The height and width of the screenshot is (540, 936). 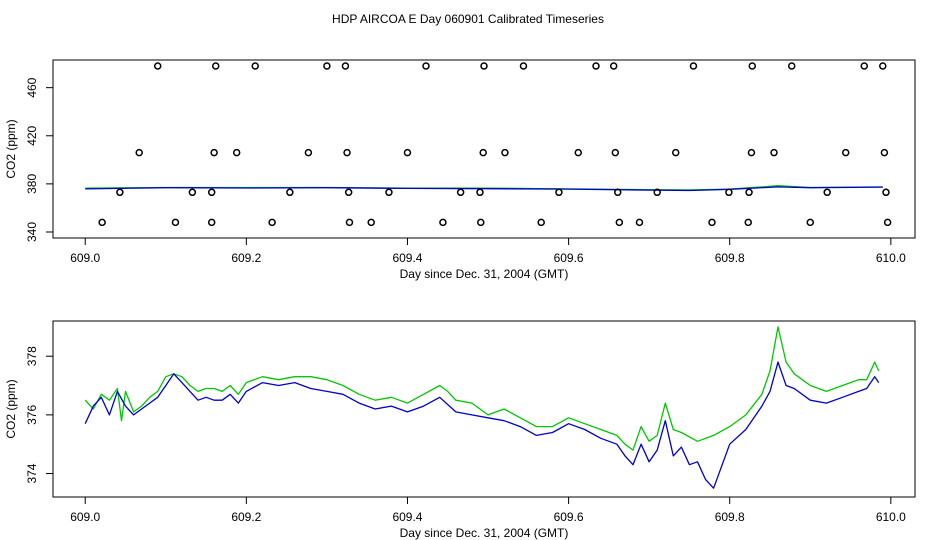 What do you see at coordinates (32, 415) in the screenshot?
I see `y-tick-label: 376` at bounding box center [32, 415].